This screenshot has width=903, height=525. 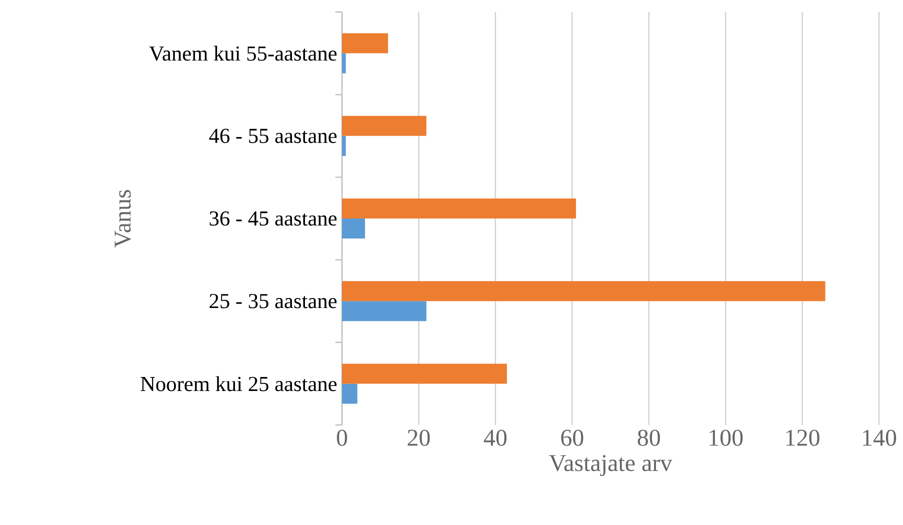 What do you see at coordinates (122, 219) in the screenshot?
I see `y-axis-title: Vanus` at bounding box center [122, 219].